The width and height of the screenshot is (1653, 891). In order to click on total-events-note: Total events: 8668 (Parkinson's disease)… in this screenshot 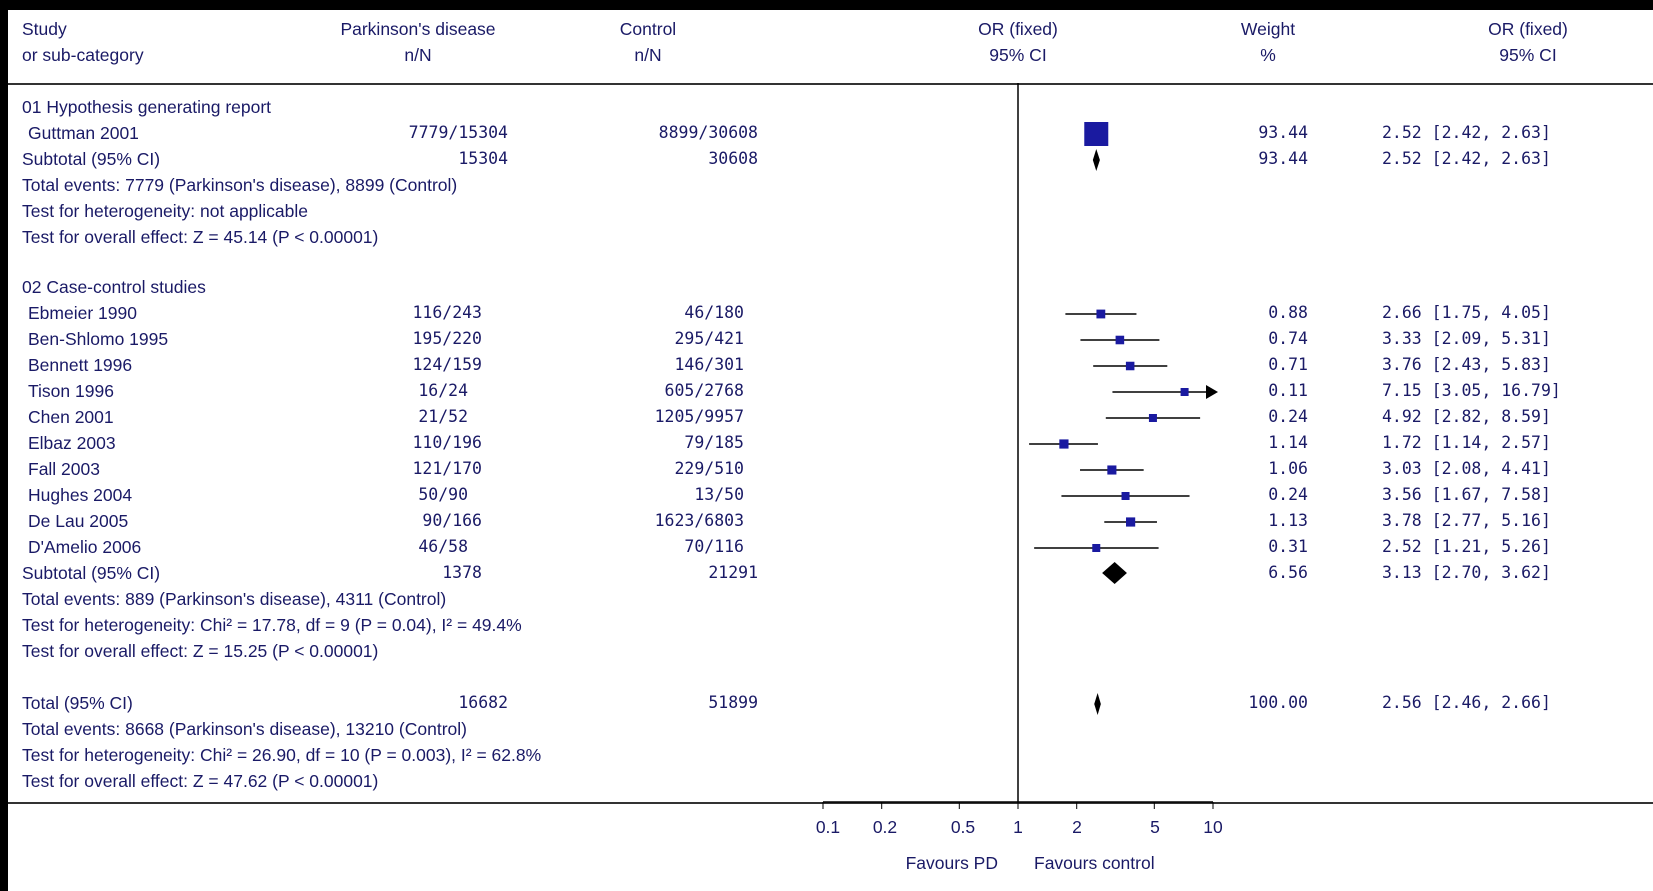, I will do `click(244, 729)`.